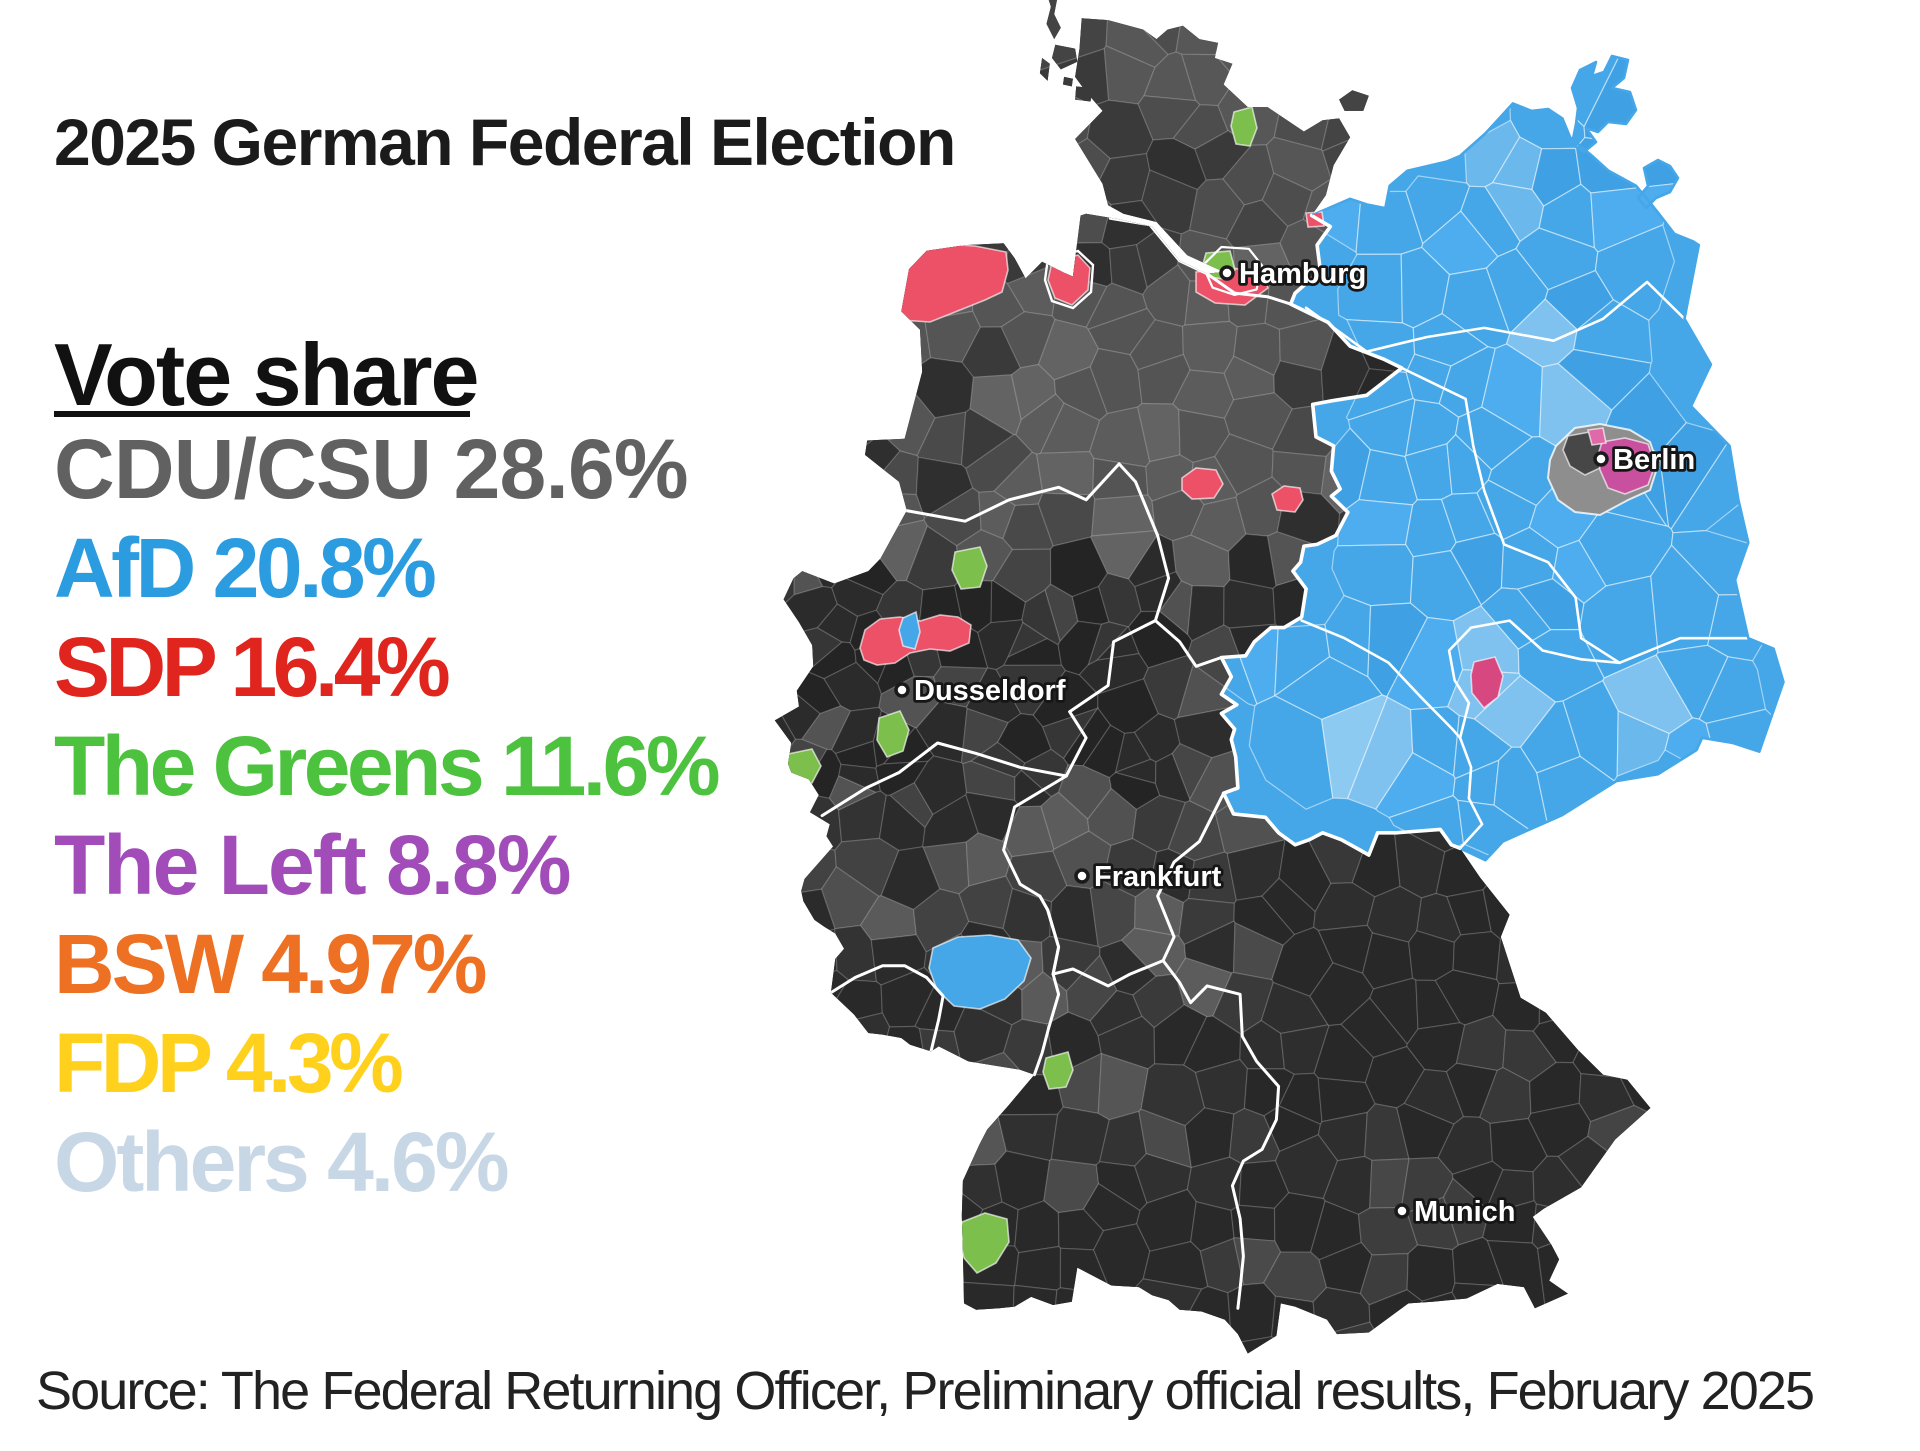 The height and width of the screenshot is (1451, 1920). Describe the element at coordinates (1465, 1212) in the screenshot. I see `svg-text: Munich` at that location.